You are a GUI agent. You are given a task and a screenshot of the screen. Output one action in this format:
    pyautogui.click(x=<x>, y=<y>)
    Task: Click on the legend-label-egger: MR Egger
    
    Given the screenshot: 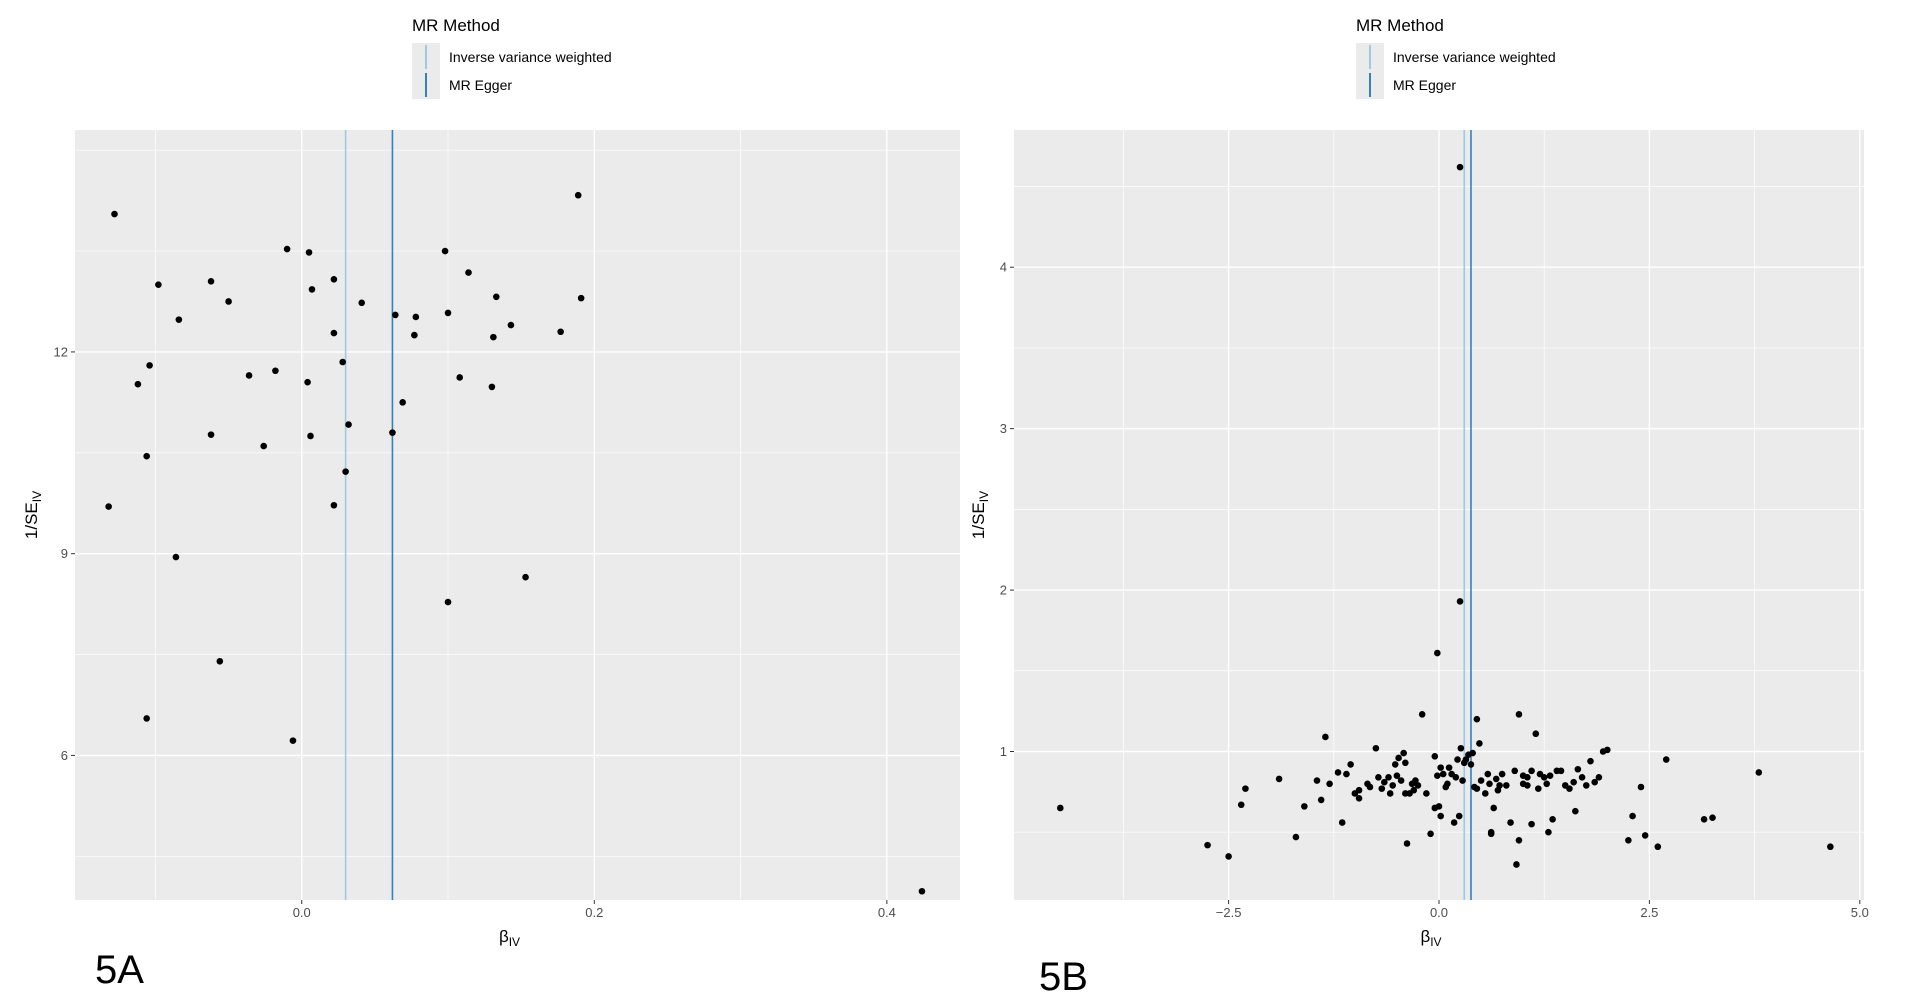 What is the action you would take?
    pyautogui.click(x=1425, y=85)
    